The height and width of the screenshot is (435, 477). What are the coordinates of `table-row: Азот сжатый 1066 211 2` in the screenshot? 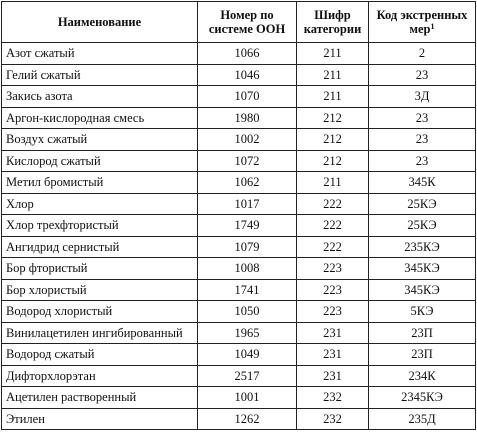 It's located at (238, 53).